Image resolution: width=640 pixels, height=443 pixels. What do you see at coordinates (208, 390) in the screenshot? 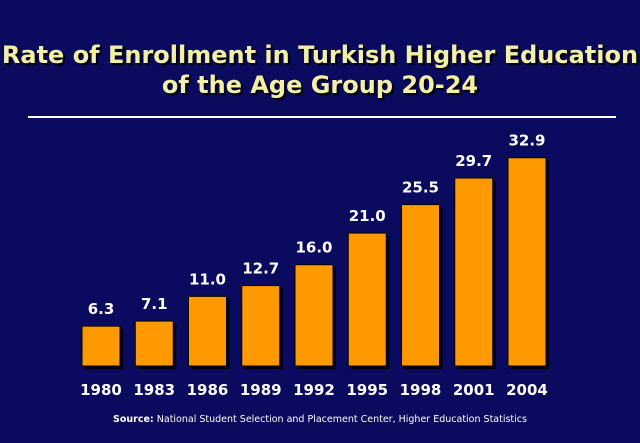
I see `x-tick-label-1986: 1986` at bounding box center [208, 390].